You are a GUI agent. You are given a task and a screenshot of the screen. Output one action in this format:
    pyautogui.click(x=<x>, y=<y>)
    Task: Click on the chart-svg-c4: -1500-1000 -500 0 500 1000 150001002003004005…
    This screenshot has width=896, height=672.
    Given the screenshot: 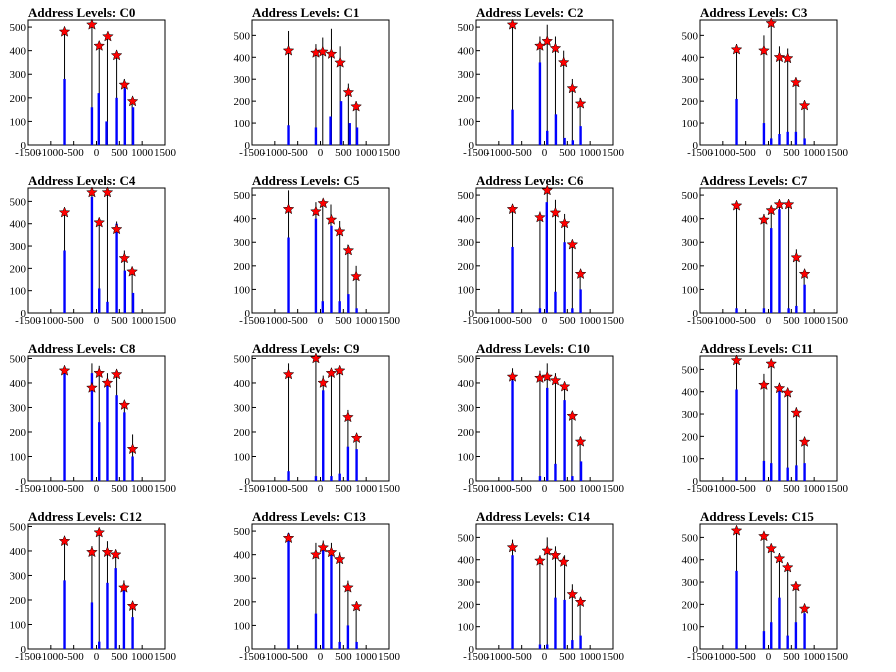 What is the action you would take?
    pyautogui.click(x=93, y=256)
    